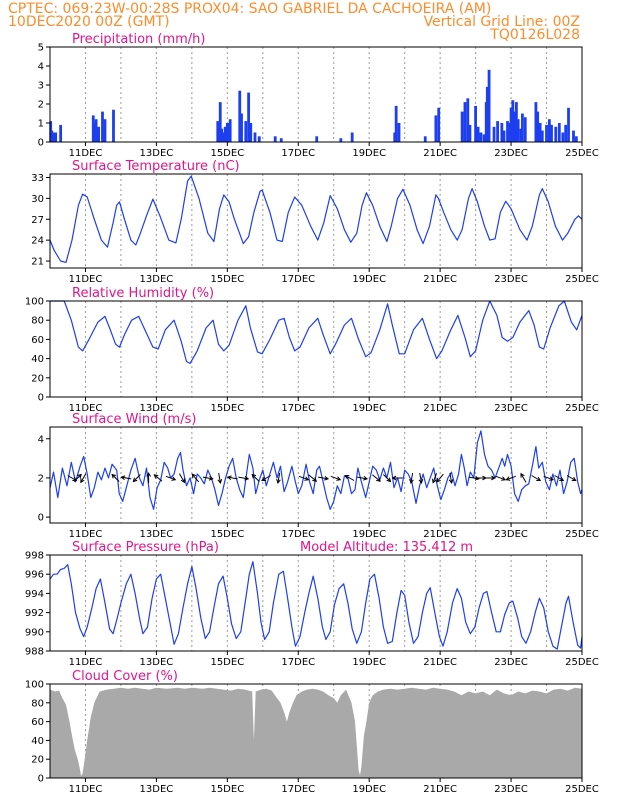 The image size is (618, 800). What do you see at coordinates (86, 279) in the screenshot?
I see `x-tick-label: 11DEC` at bounding box center [86, 279].